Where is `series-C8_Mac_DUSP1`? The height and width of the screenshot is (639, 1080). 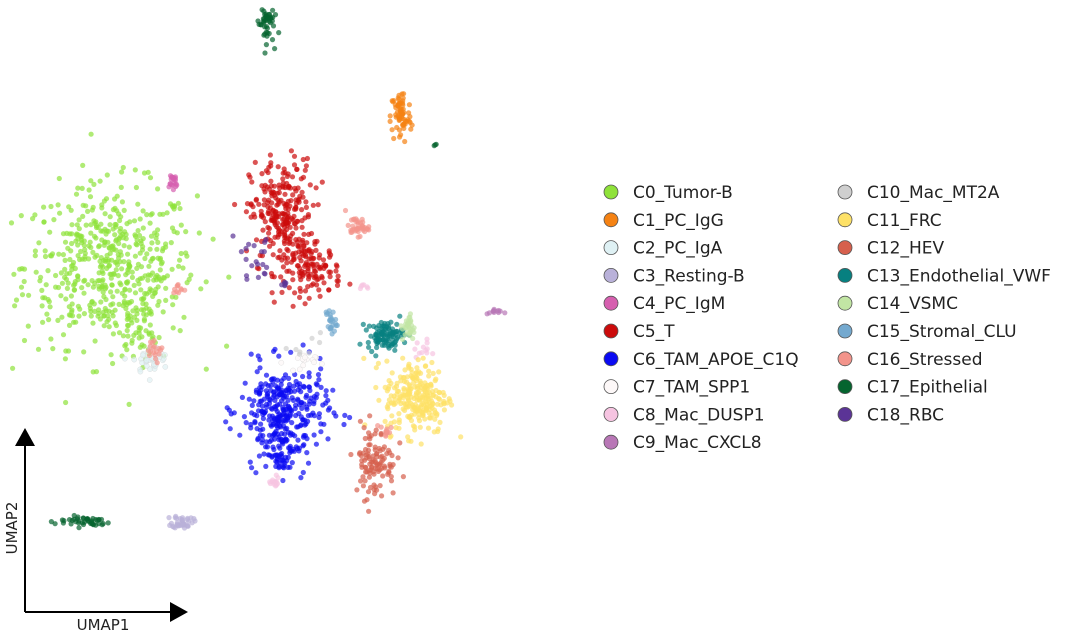
series-C8_Mac_DUSP1 is located at coordinates (351, 385).